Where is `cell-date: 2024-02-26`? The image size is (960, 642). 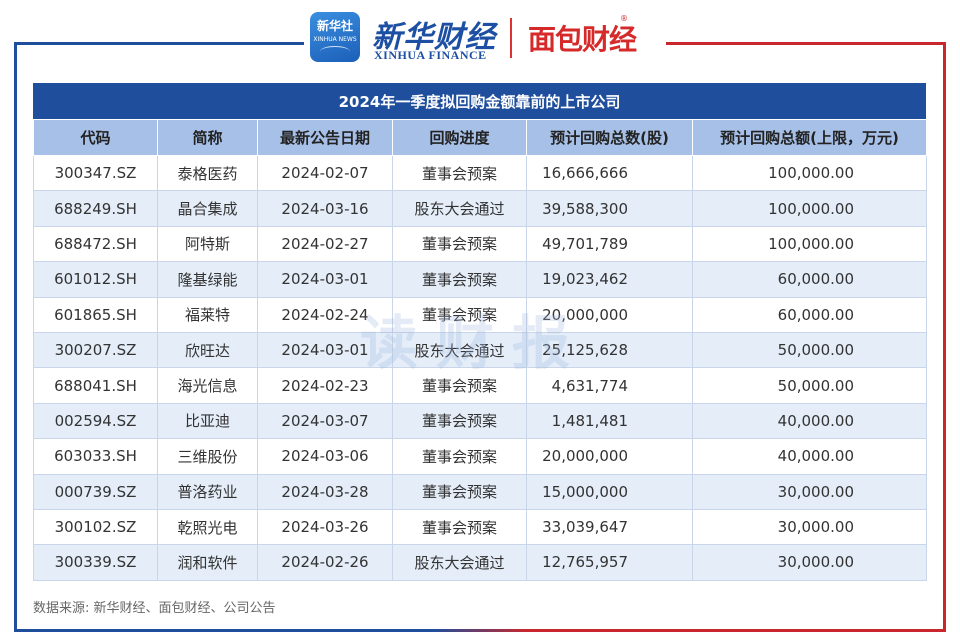
cell-date: 2024-02-26 is located at coordinates (325, 562).